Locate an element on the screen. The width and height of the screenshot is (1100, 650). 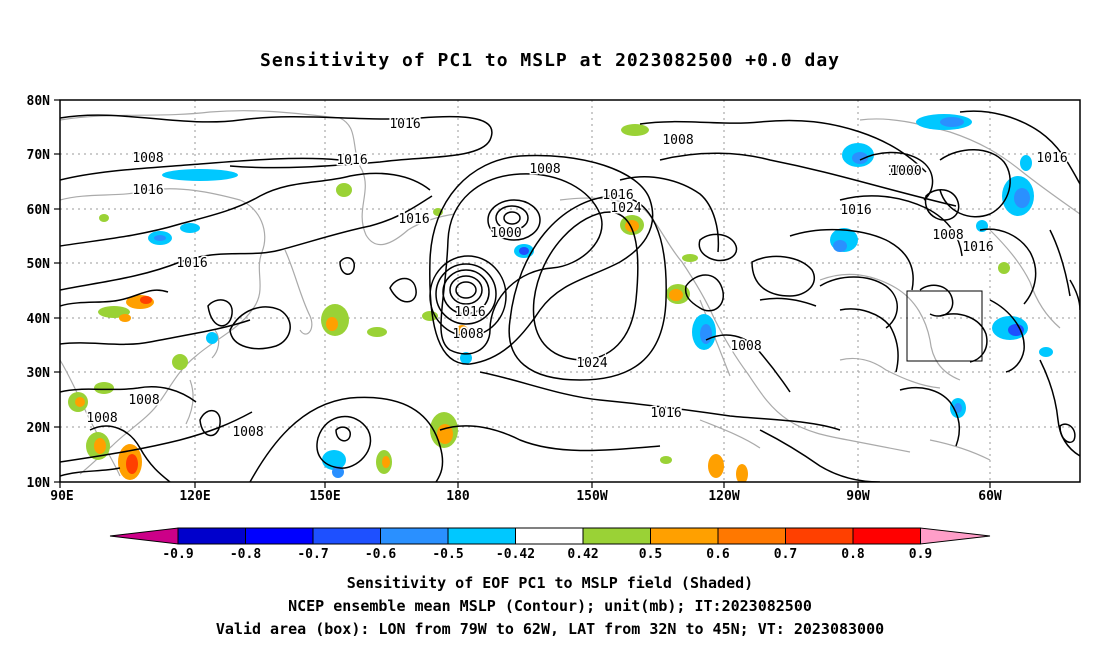
lon-label: 90E is located at coordinates (61, 496).